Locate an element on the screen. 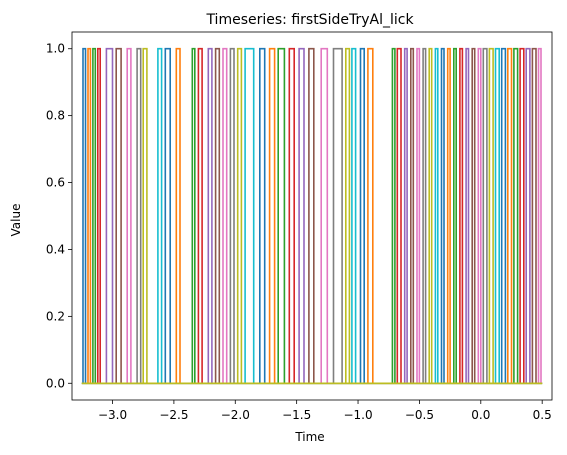 This screenshot has width=567, height=455. y-axis: 0.0 0.2 0.4 0.6 0.8 1.0 is located at coordinates (59, 216).